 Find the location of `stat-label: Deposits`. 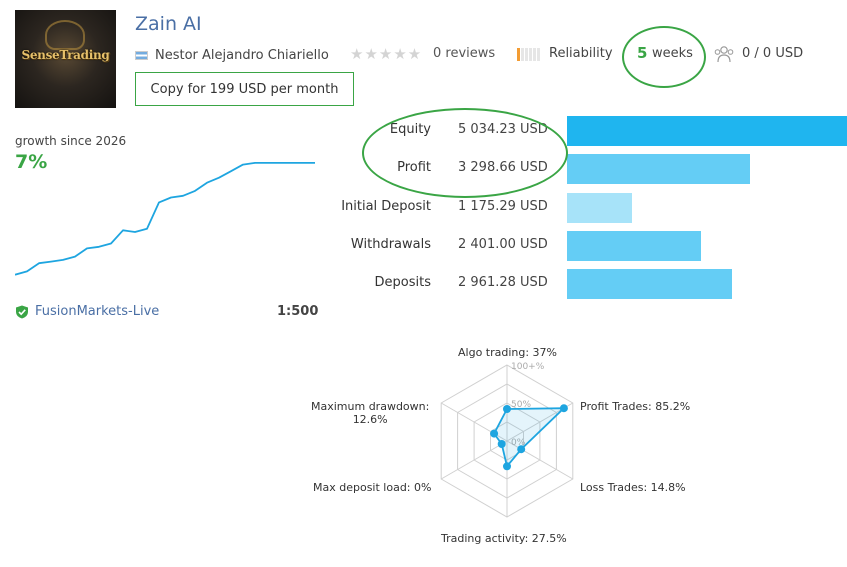

stat-label: Deposits is located at coordinates (402, 282).